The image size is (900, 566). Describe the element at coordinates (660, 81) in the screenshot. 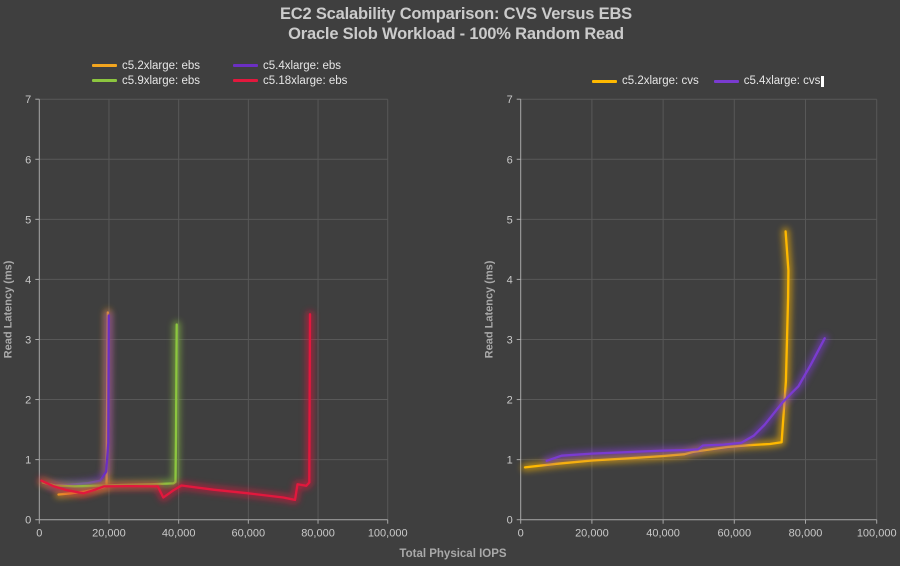

I see `legend-label: c5.2xlarge: cvs` at that location.